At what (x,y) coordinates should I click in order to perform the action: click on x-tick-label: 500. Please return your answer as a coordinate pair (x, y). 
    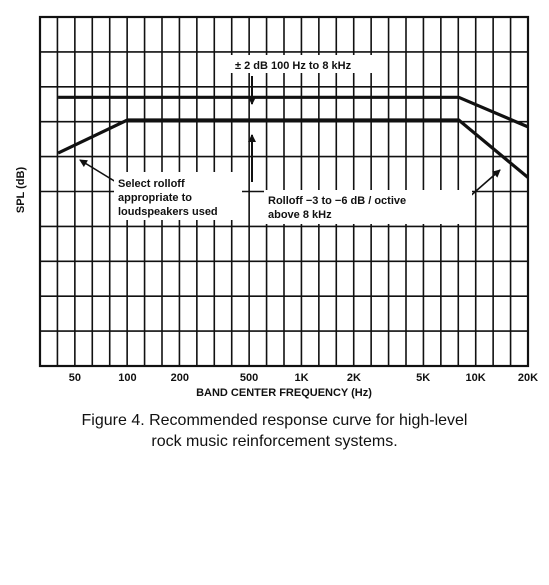
    Looking at the image, I should click on (249, 378).